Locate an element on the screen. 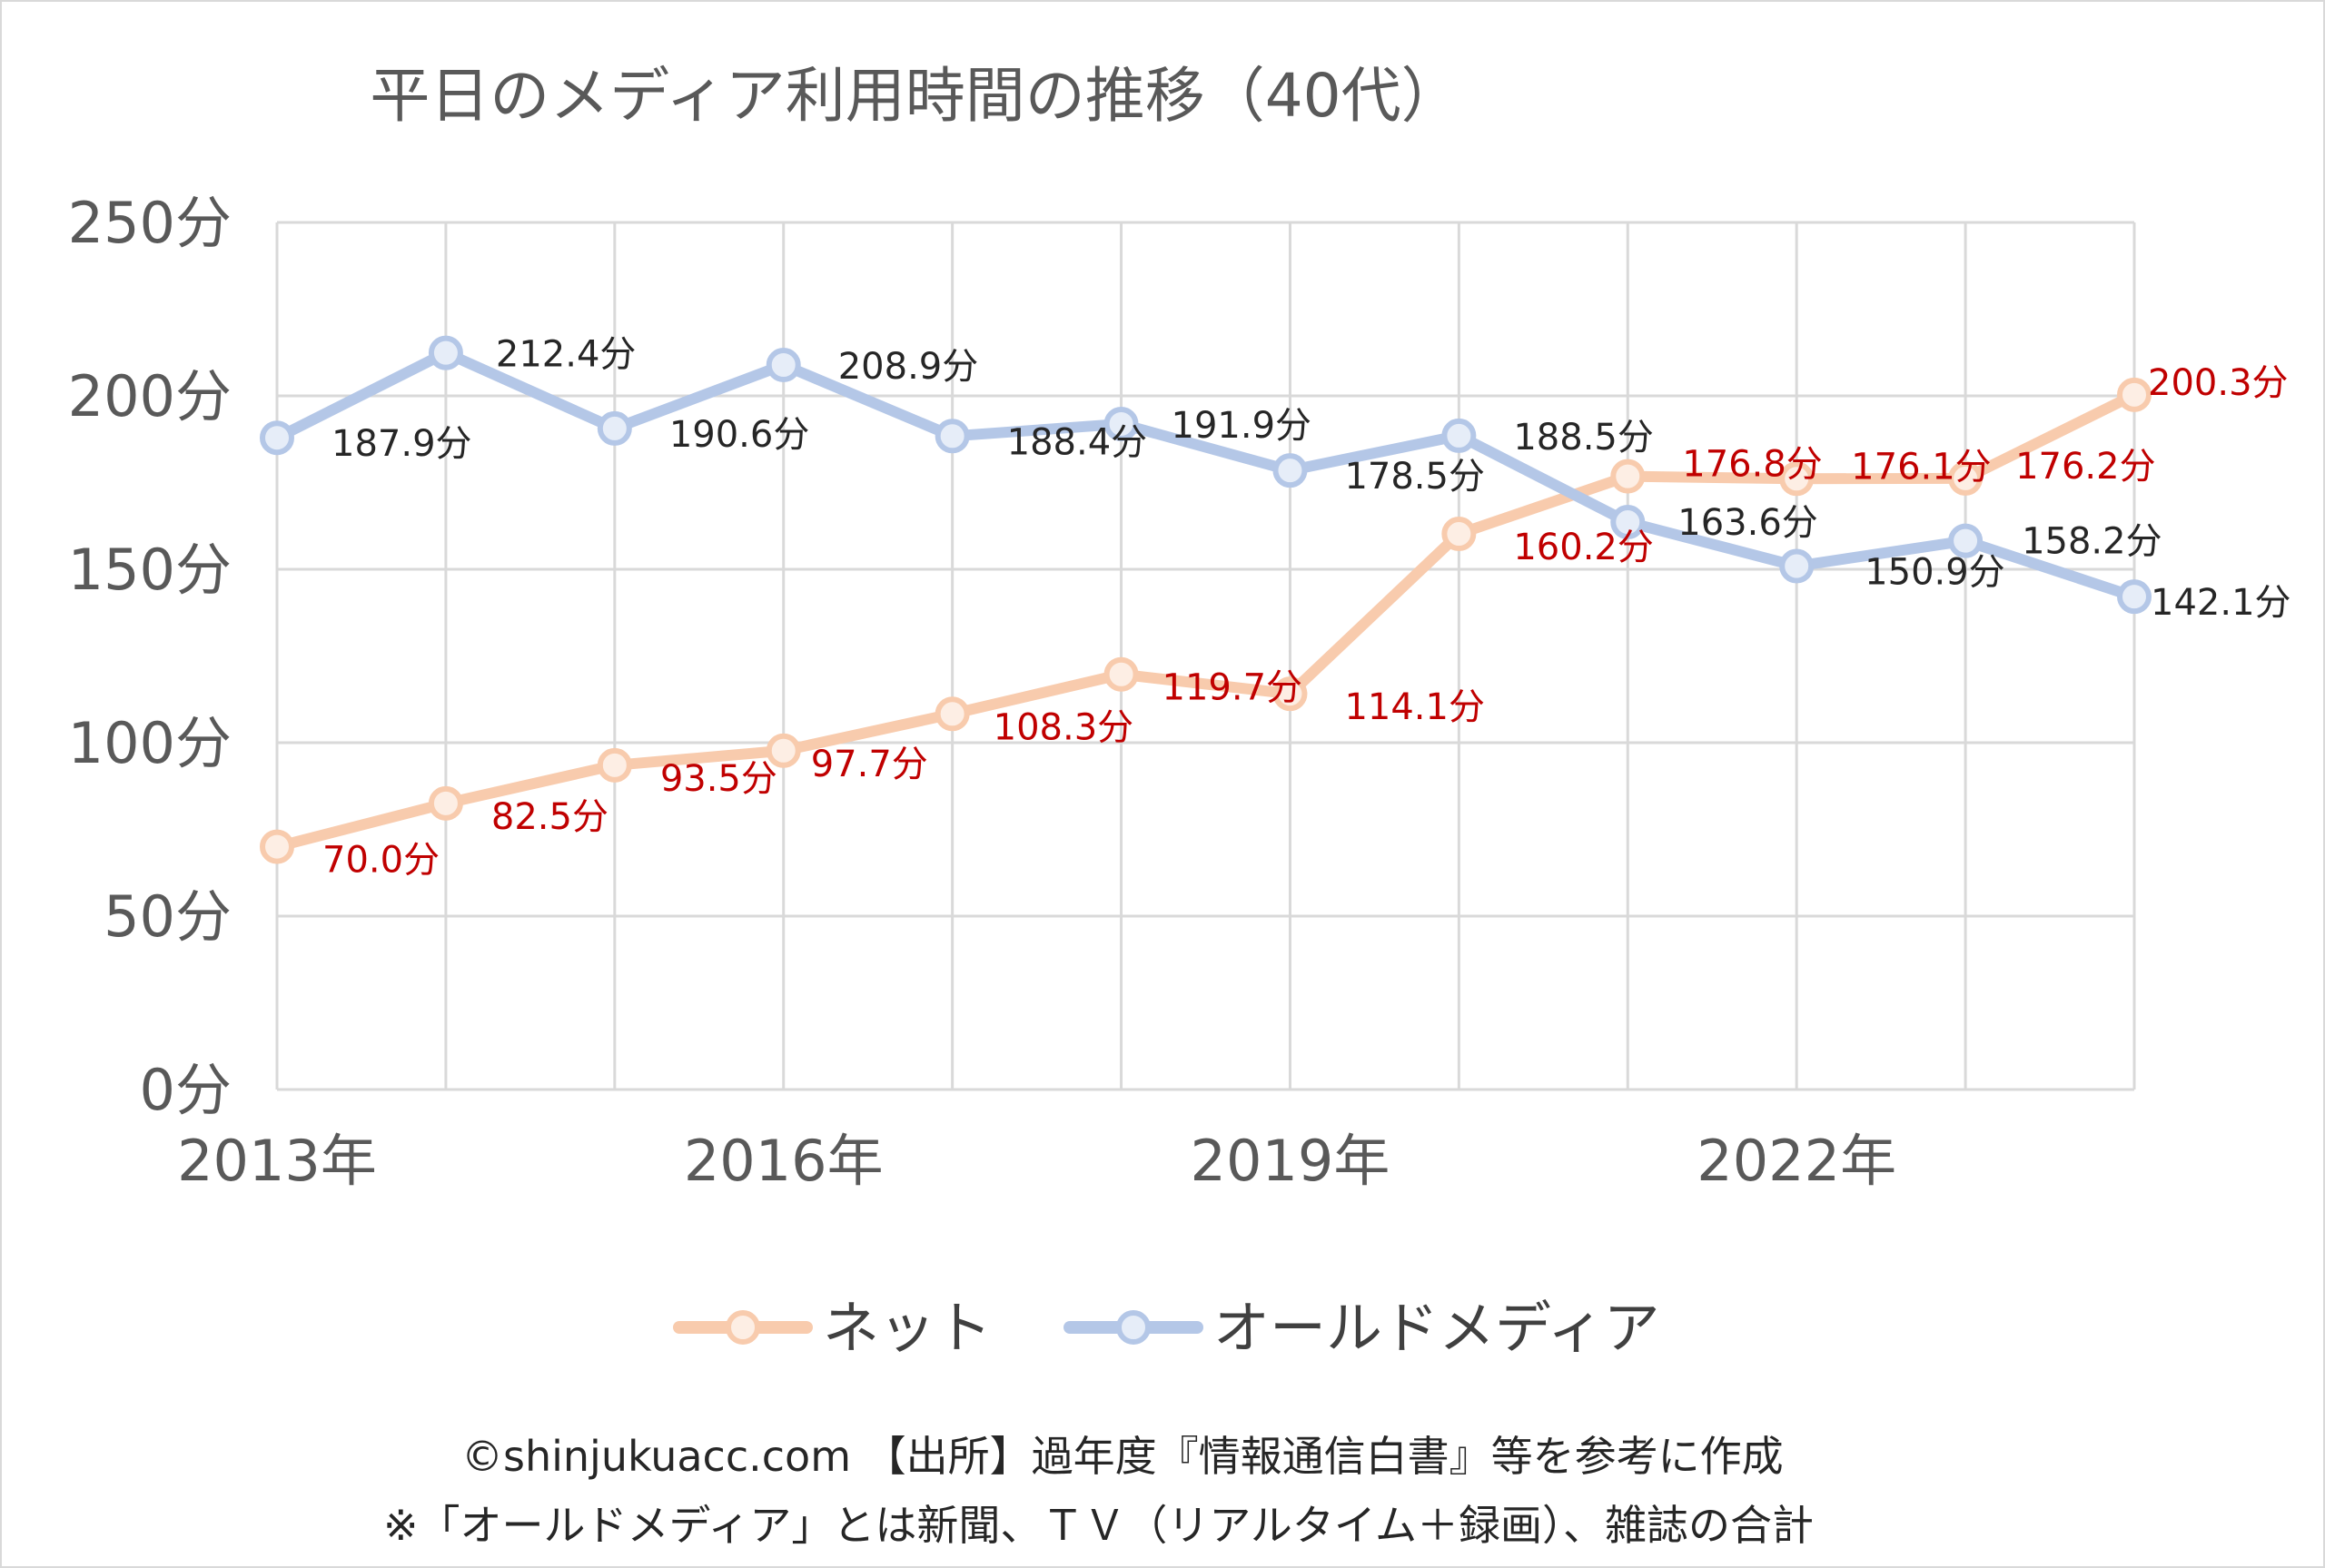 Image resolution: width=2325 pixels, height=1568 pixels. chart-title: 平日のメディア利用時間の推移（40代） is located at coordinates (915, 96).